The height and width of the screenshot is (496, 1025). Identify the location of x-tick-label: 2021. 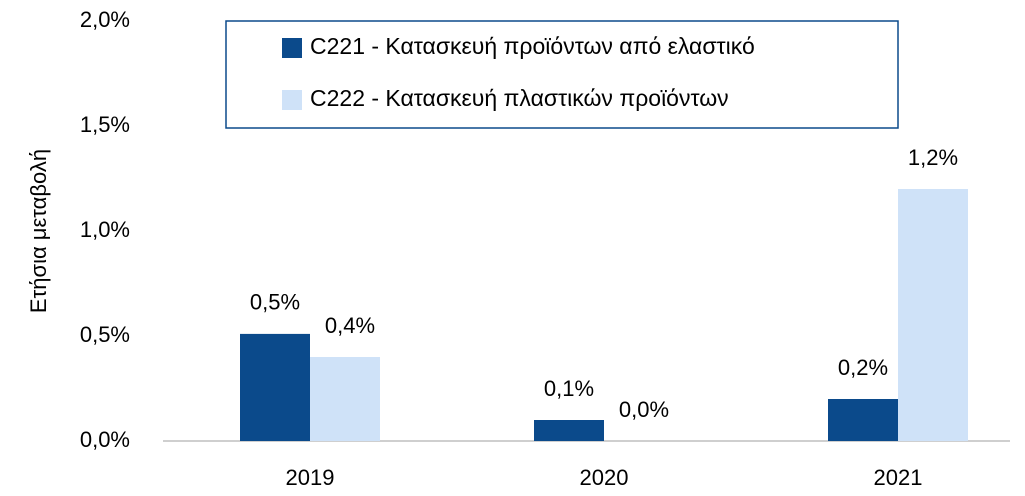
(898, 477).